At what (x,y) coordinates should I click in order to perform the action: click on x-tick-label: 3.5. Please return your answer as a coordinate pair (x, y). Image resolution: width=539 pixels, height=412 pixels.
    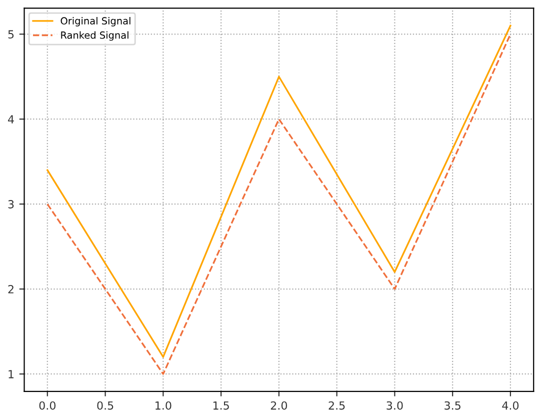
    Looking at the image, I should click on (452, 405).